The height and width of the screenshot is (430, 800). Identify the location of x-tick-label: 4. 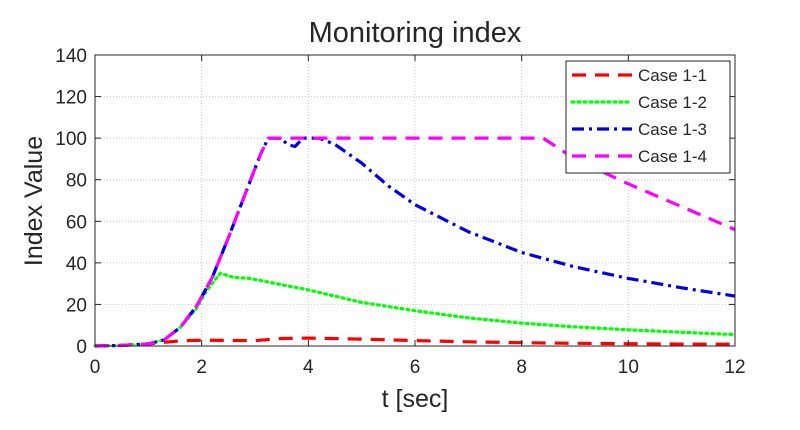
(308, 367).